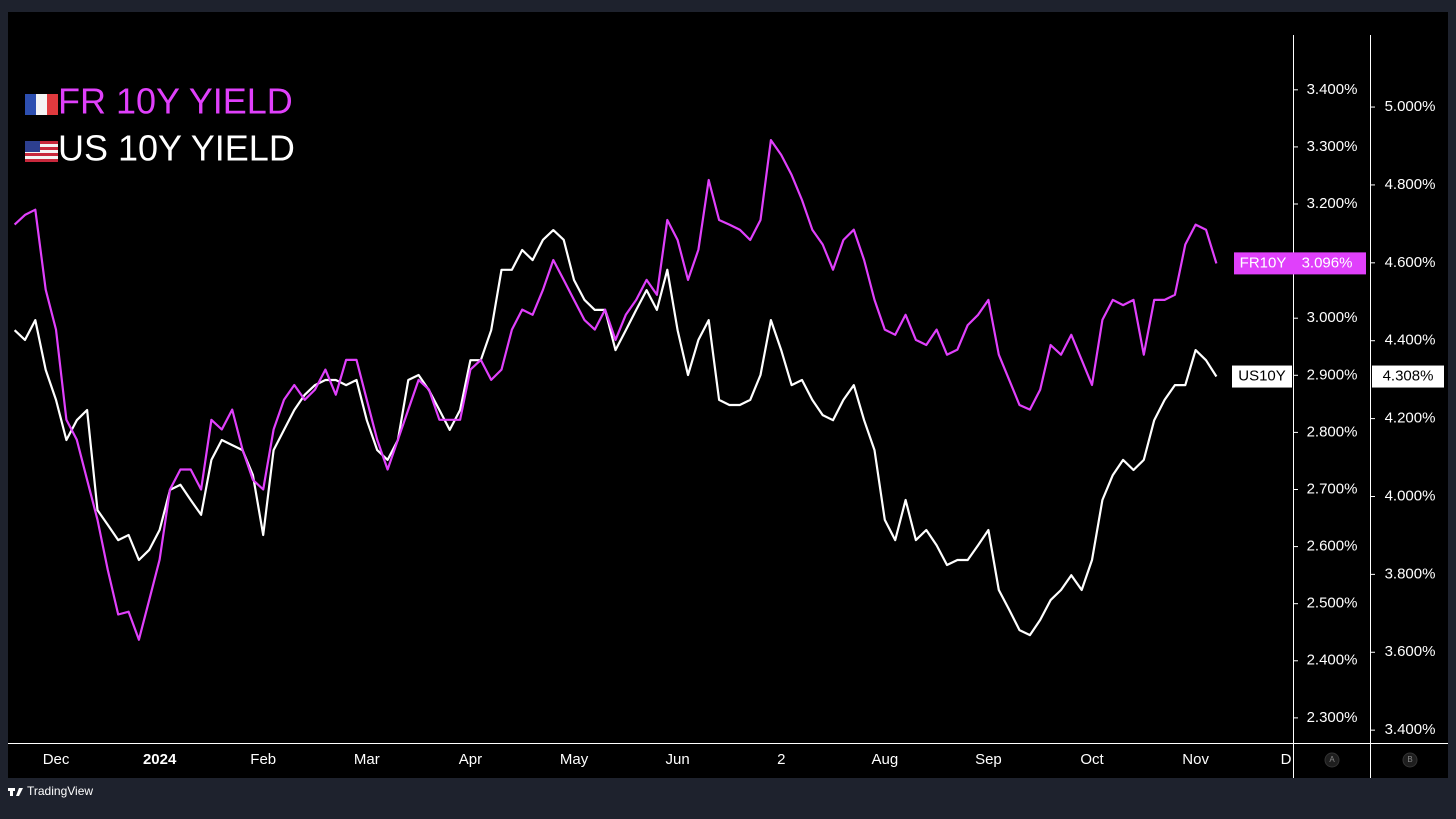 This screenshot has width=1456, height=819. Describe the element at coordinates (1263, 262) in the screenshot. I see `price-label-name: FR10Y` at that location.